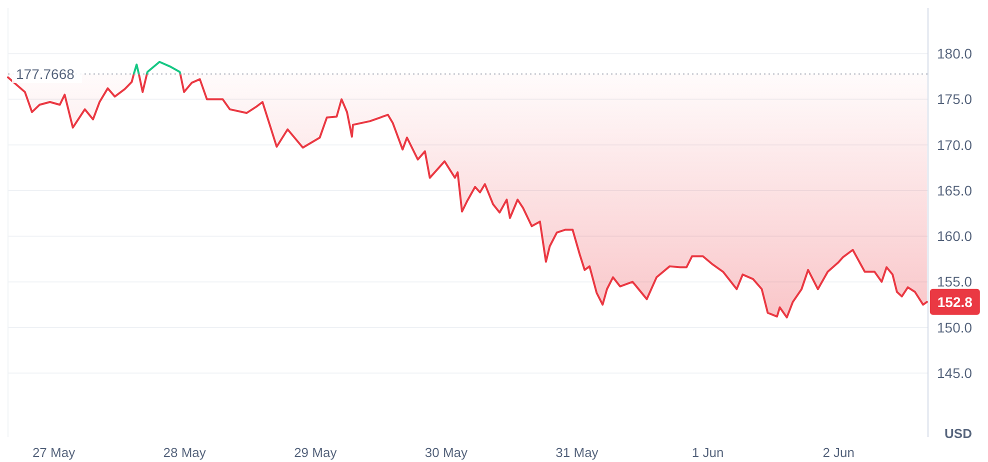 The height and width of the screenshot is (462, 988). Describe the element at coordinates (45, 74) in the screenshot. I see `ref-line-label: 177.7668` at that location.